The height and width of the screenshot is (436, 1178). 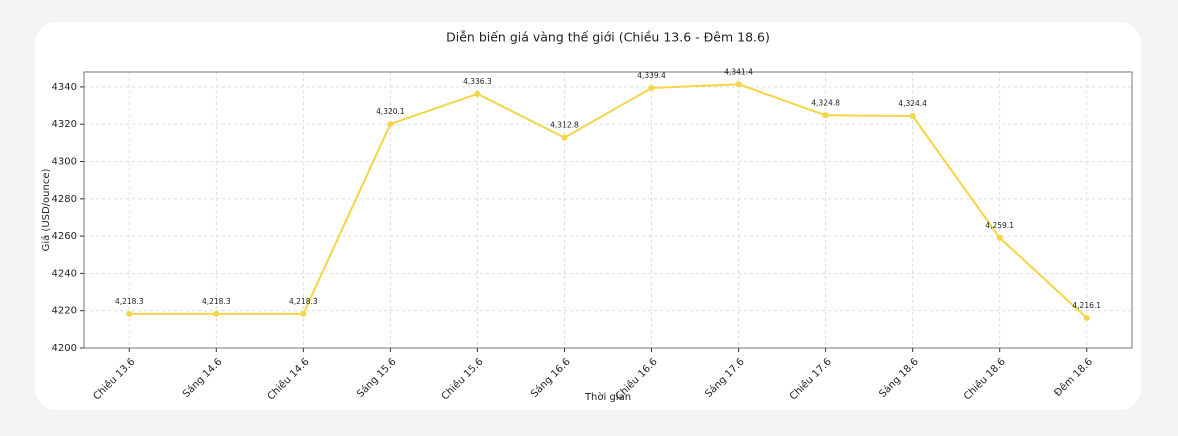 What do you see at coordinates (64, 236) in the screenshot?
I see `y-tick-label: 4260` at bounding box center [64, 236].